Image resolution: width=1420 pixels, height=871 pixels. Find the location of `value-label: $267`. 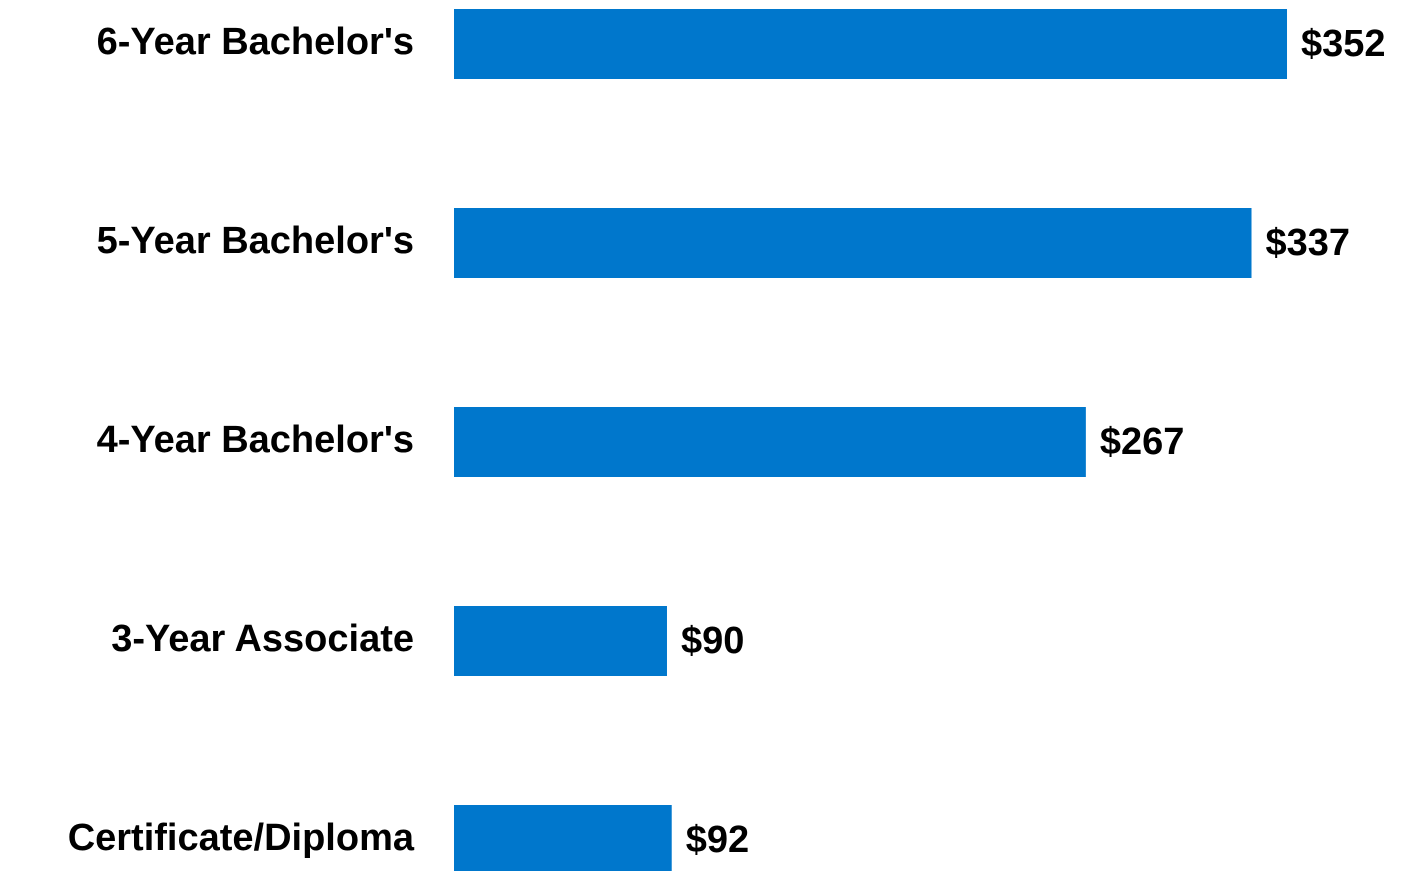

value-label: $267 is located at coordinates (1142, 442).